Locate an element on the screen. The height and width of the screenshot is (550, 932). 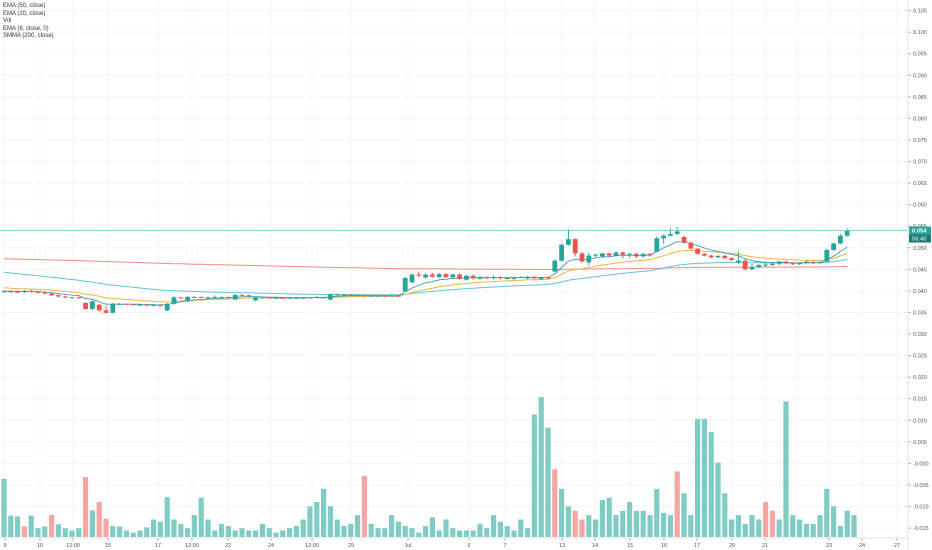
time-tick-label: 10 is located at coordinates (40, 546).